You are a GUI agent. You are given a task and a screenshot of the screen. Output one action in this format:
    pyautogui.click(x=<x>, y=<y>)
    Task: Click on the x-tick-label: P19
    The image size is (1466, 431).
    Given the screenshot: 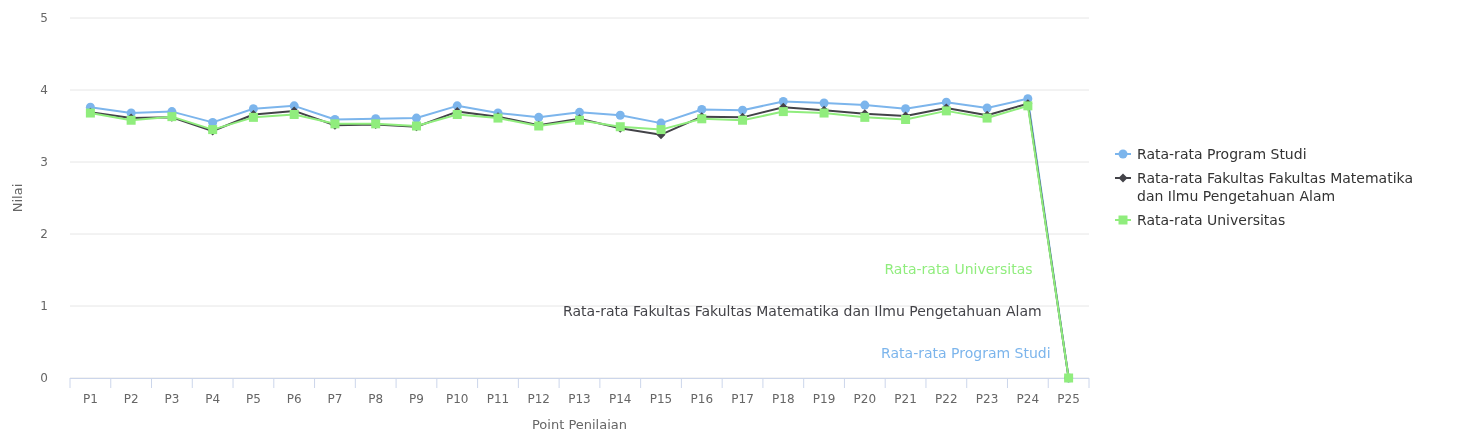 What is the action you would take?
    pyautogui.click(x=824, y=399)
    